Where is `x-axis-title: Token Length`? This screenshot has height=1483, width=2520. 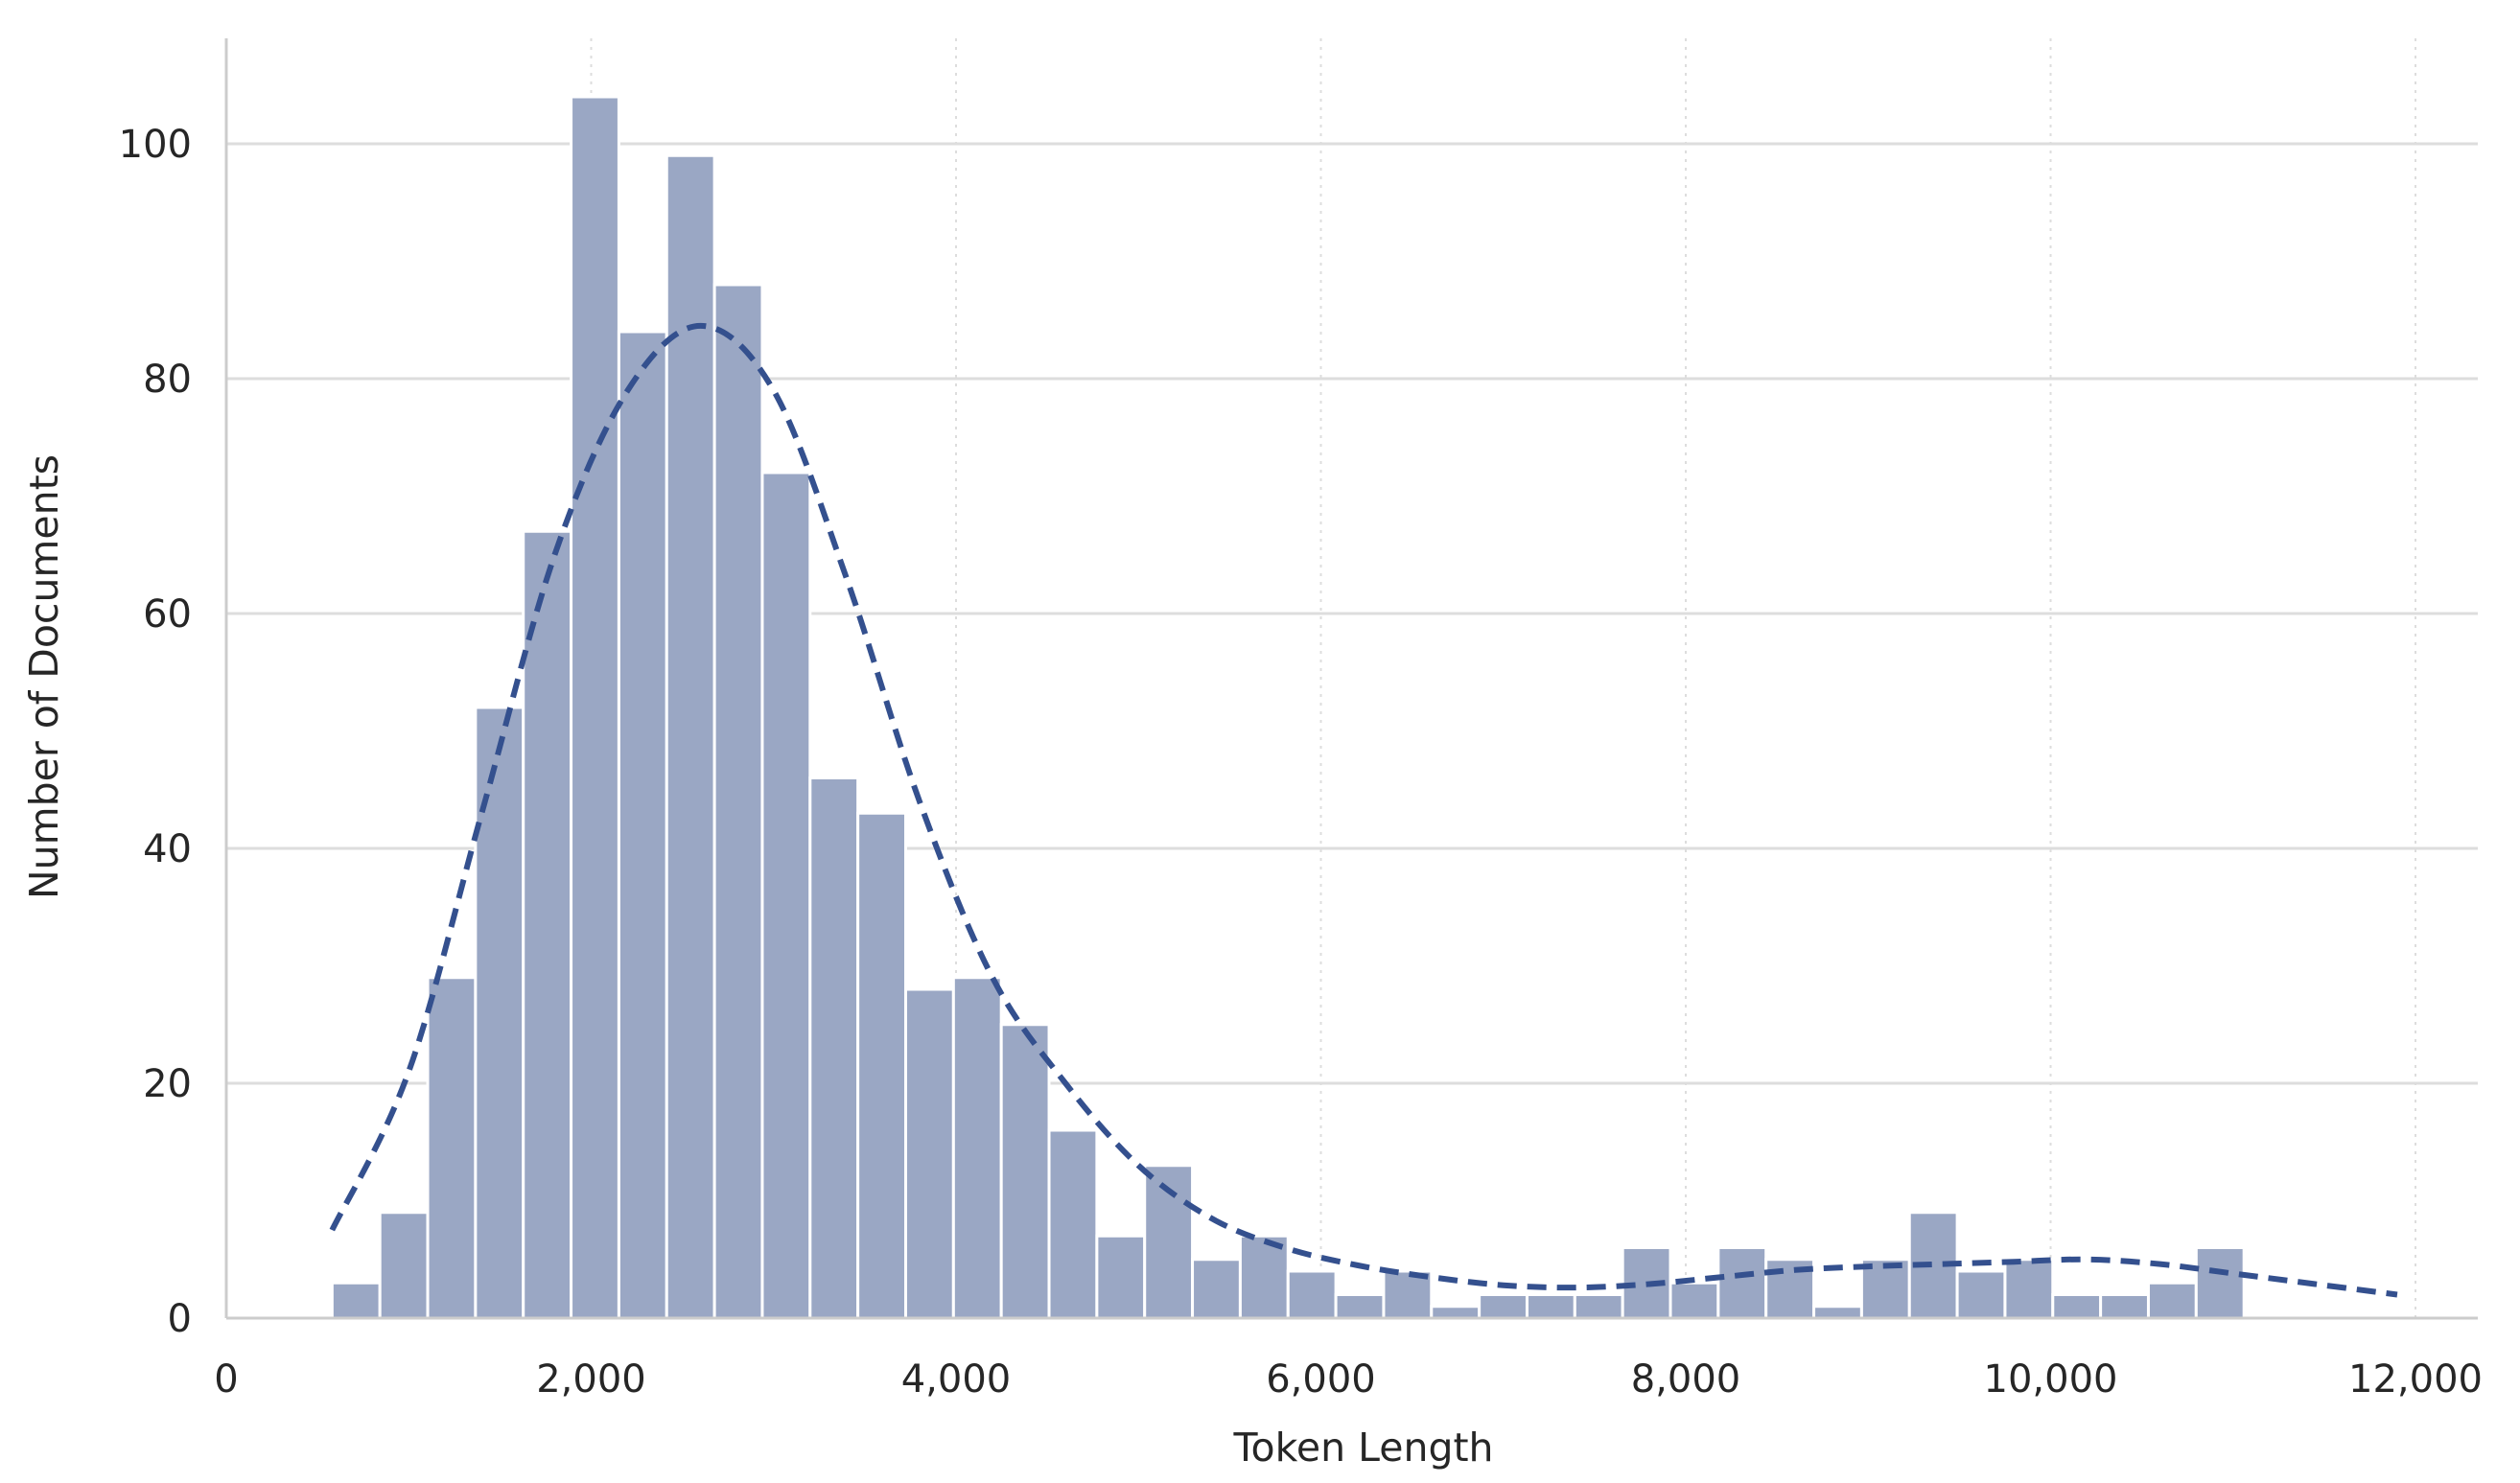
x-axis-title: Token Length is located at coordinates (1362, 1448).